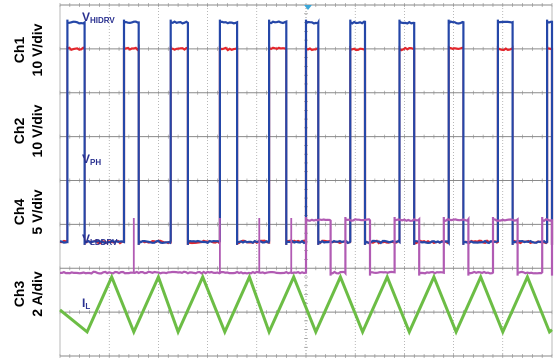  I want to click on il-label: IL, so click(86, 303).